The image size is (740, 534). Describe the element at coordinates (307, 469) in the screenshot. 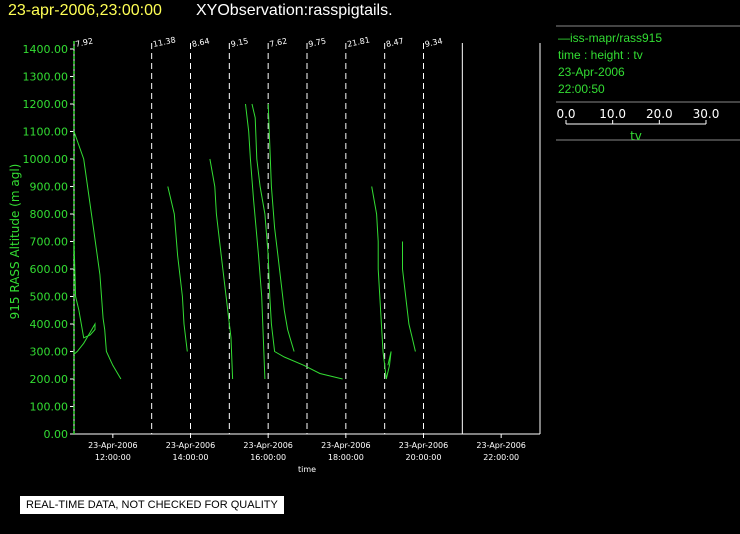

I see `x-axis-label: time` at that location.